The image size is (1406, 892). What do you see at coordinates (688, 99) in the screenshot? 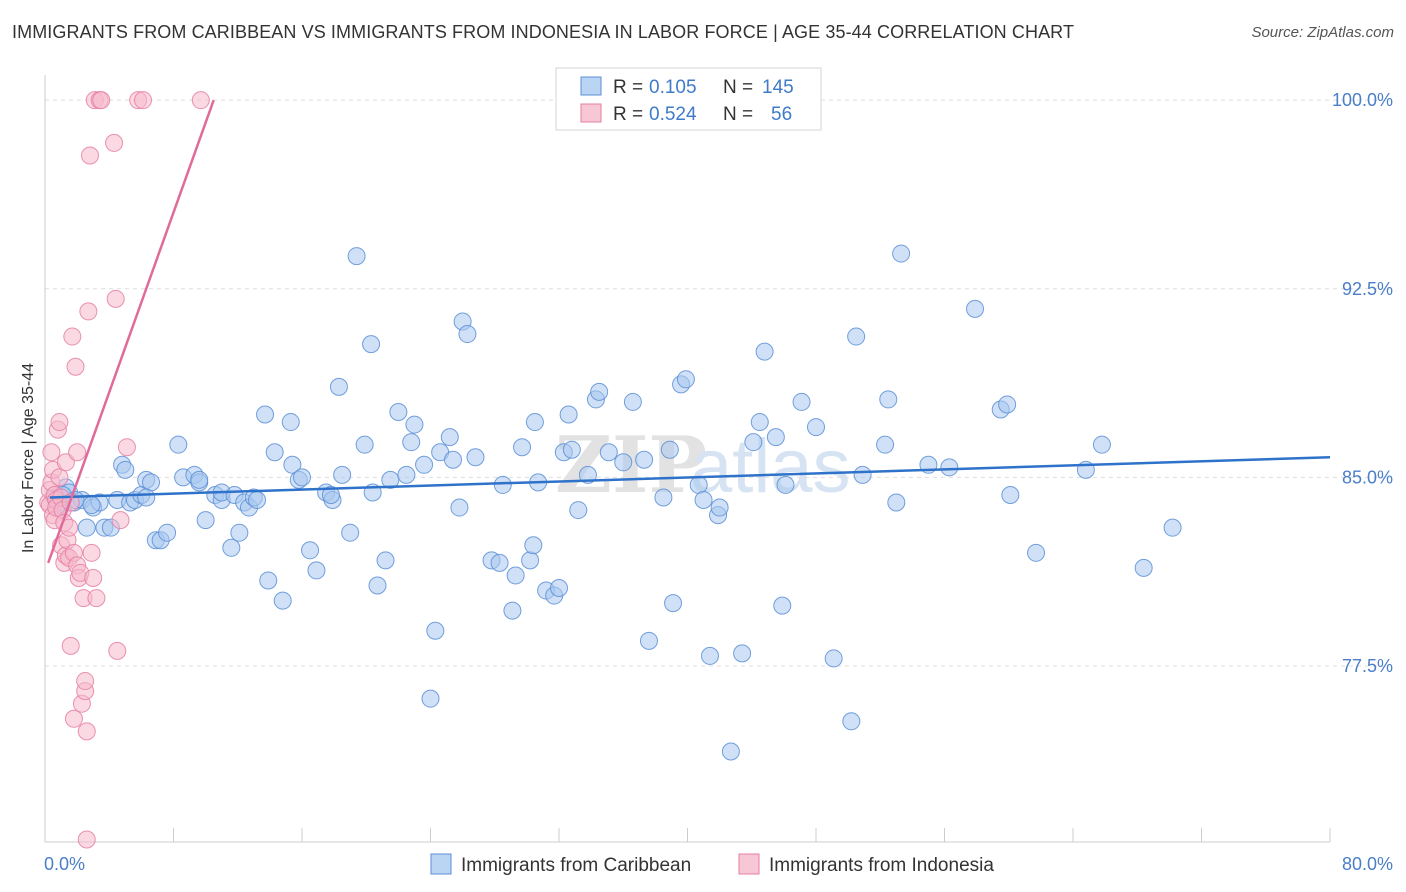
I see `stats-legend: R = 0.105 N = 145 R = 0.524 N = 56` at bounding box center [688, 99].